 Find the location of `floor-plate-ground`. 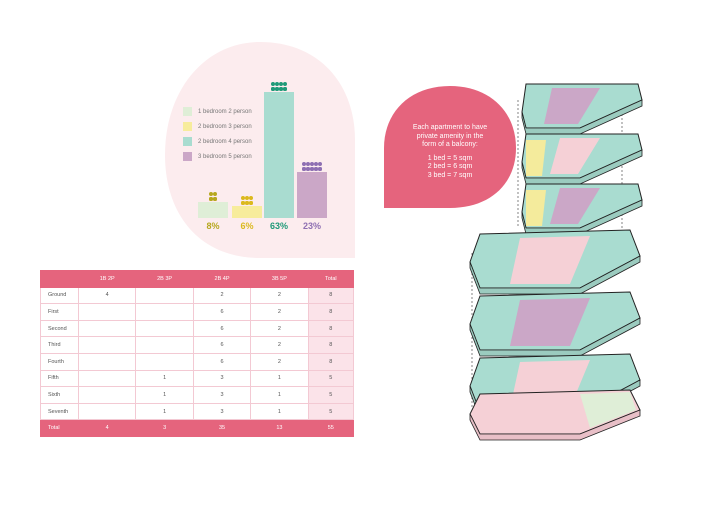

floor-plate-ground is located at coordinates (555, 415).